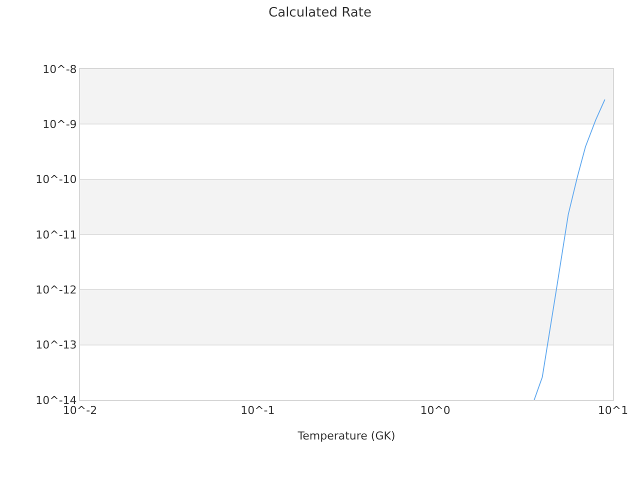  Describe the element at coordinates (59, 69) in the screenshot. I see `y-tick-label: 10^-8` at that location.